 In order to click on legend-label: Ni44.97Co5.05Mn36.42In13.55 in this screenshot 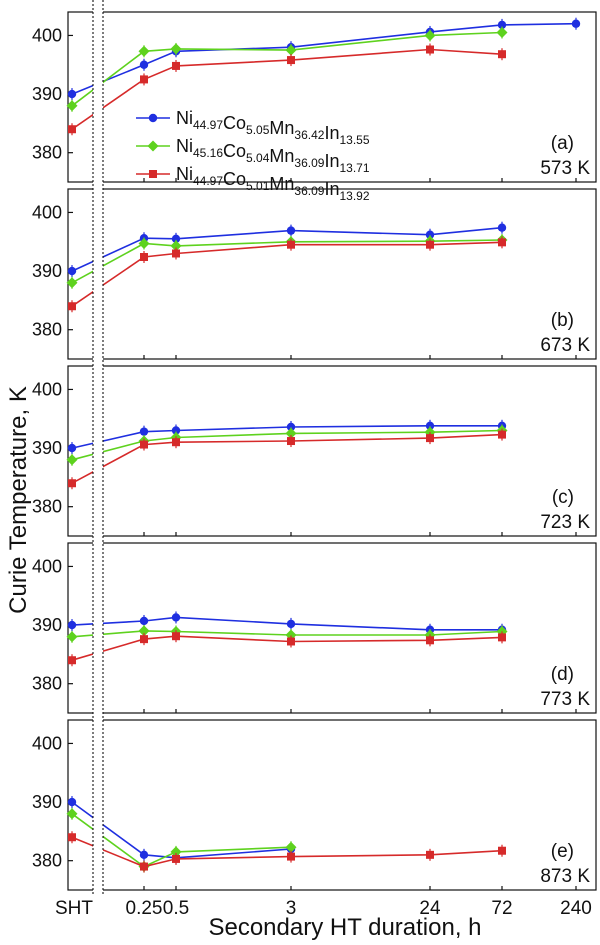, I will do `click(273, 127)`.